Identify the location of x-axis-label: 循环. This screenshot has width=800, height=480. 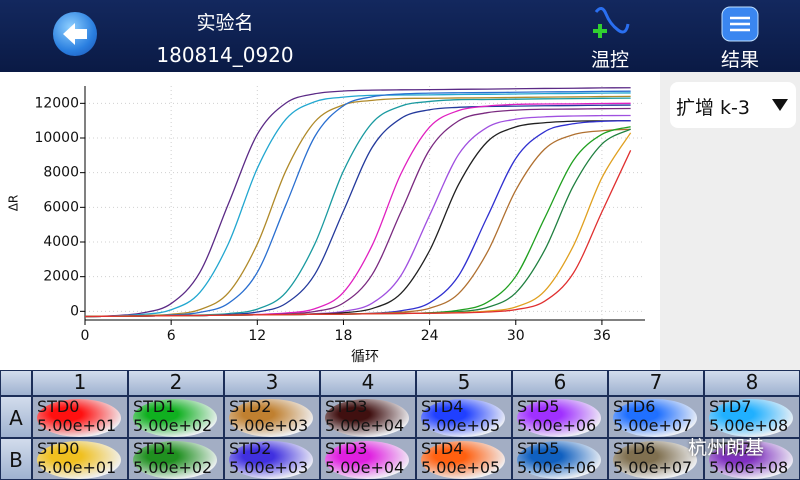
(365, 357).